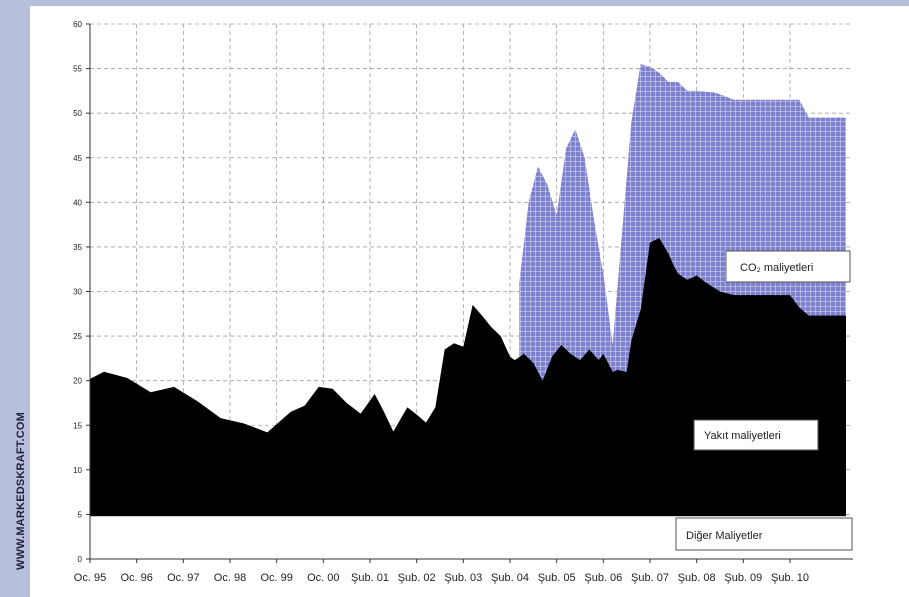 The width and height of the screenshot is (909, 597). What do you see at coordinates (77, 470) in the screenshot?
I see `y-tick-label-10: 10` at bounding box center [77, 470].